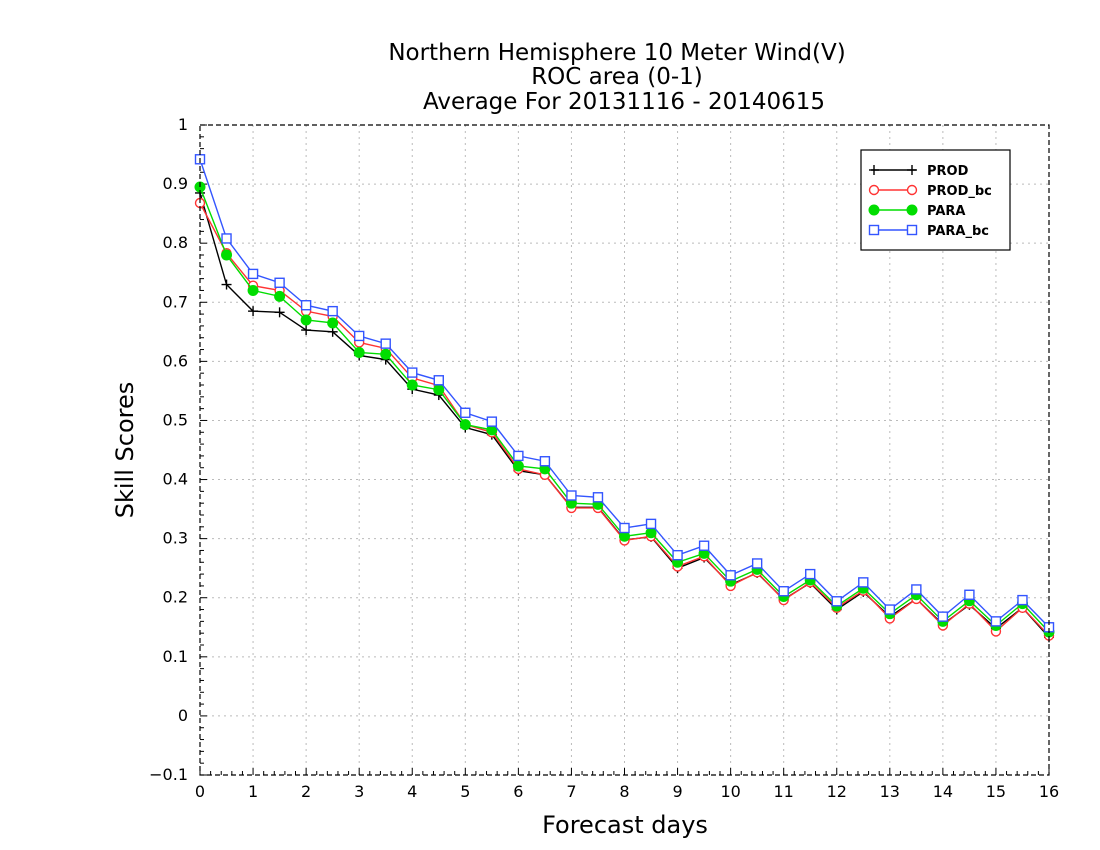 This screenshot has height=850, width=1100. Describe the element at coordinates (874, 230) in the screenshot. I see `legend-marker-start-para-bc` at that location.